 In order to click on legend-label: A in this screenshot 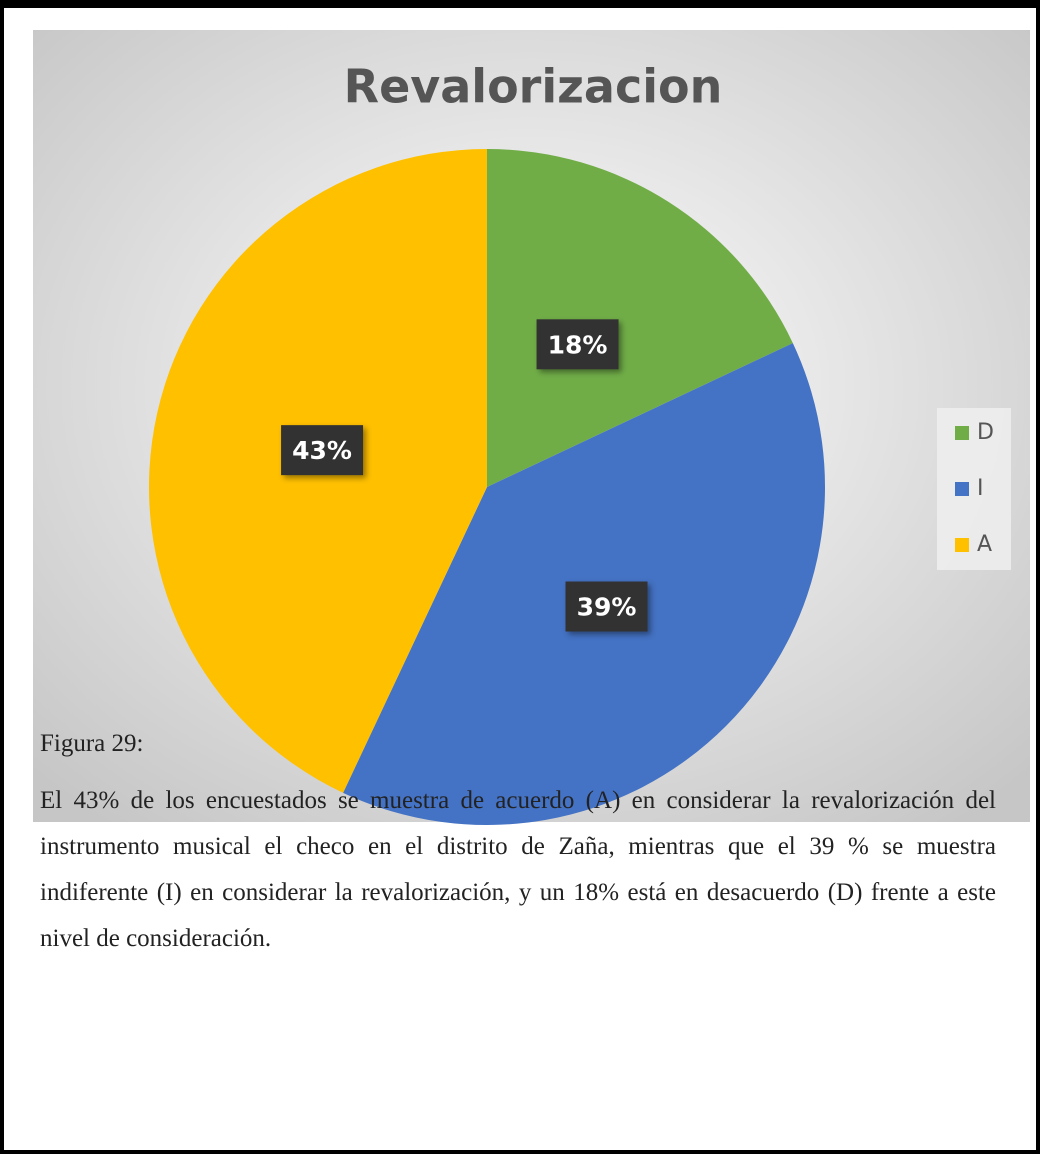, I will do `click(984, 544)`.